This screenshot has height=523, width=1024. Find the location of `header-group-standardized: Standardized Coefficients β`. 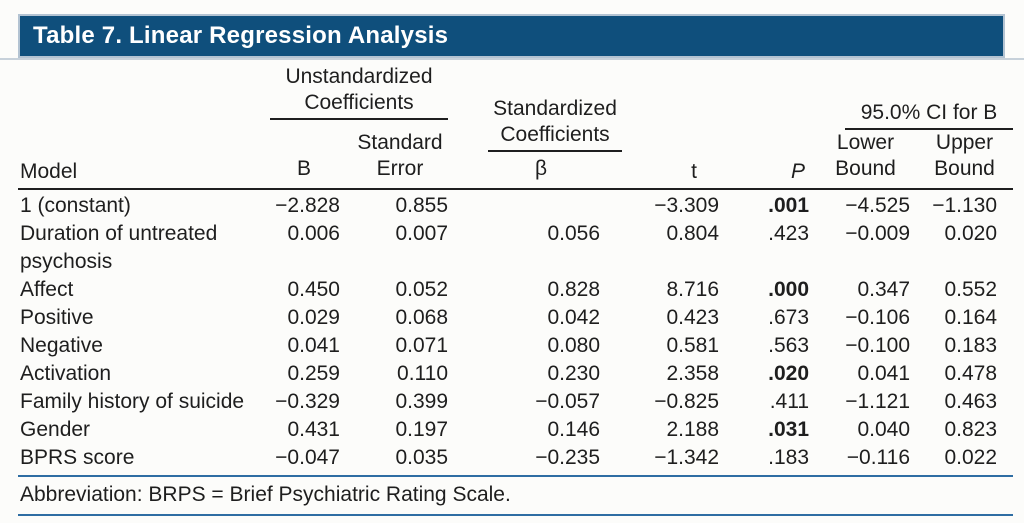

header-group-standardized: Standardized Coefficients β is located at coordinates (541, 125).